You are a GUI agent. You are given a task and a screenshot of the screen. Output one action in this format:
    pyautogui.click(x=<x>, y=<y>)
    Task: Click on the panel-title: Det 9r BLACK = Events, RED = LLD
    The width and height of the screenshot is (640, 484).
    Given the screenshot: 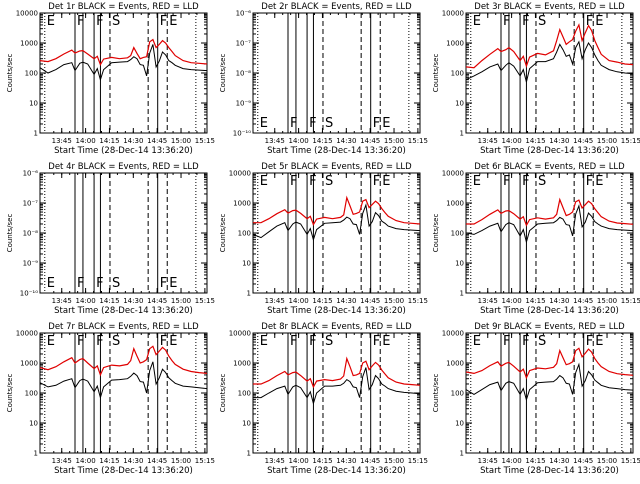 What is the action you would take?
    pyautogui.click(x=549, y=327)
    